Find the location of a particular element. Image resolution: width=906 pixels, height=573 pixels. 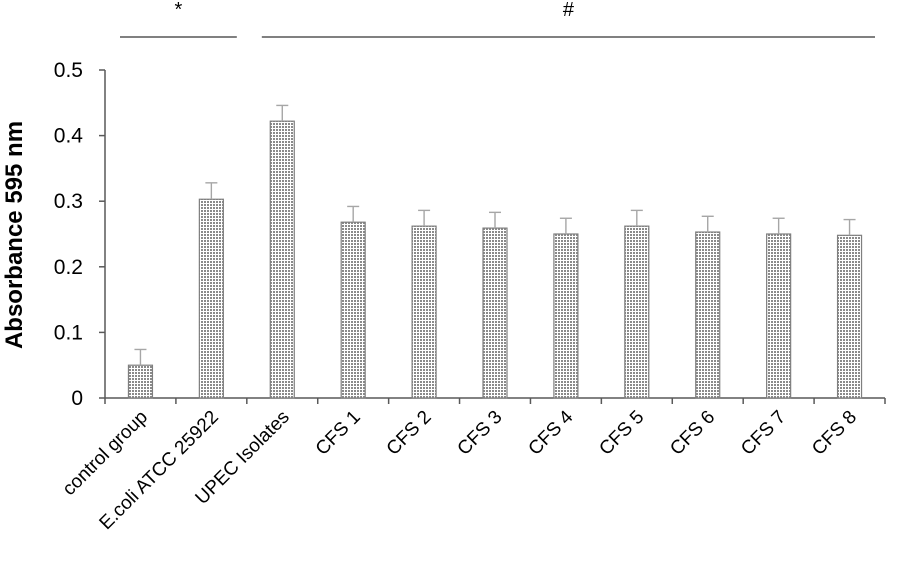

y-tick-label: 0.3 is located at coordinates (68, 201).